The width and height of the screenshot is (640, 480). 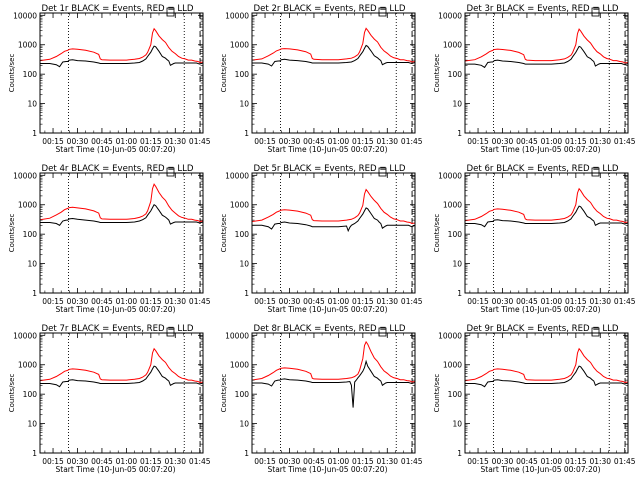 I want to click on chart-title: Det 1r BLACK = Events, RED = LLD, so click(x=117, y=9).